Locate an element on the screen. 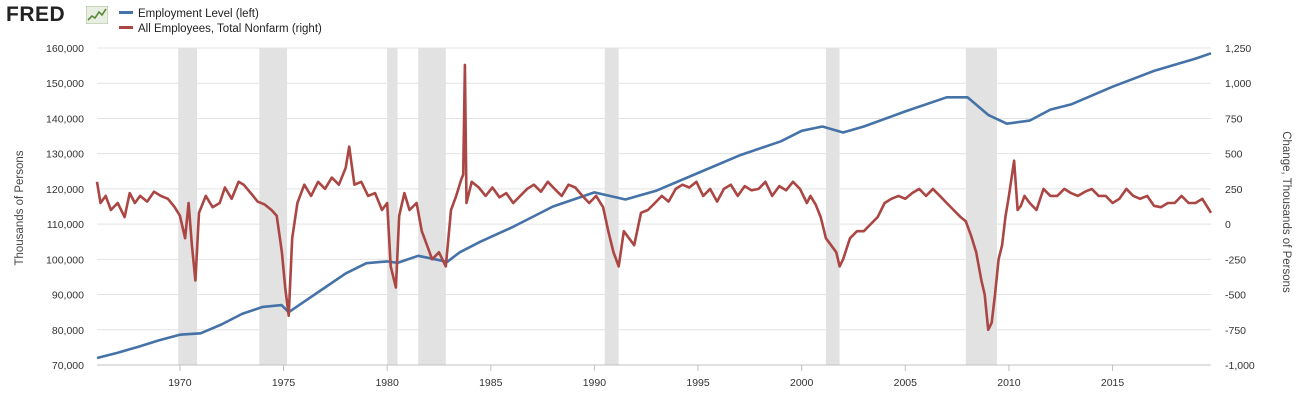 The height and width of the screenshot is (400, 1301). x-tick-label: 1975 is located at coordinates (284, 383).